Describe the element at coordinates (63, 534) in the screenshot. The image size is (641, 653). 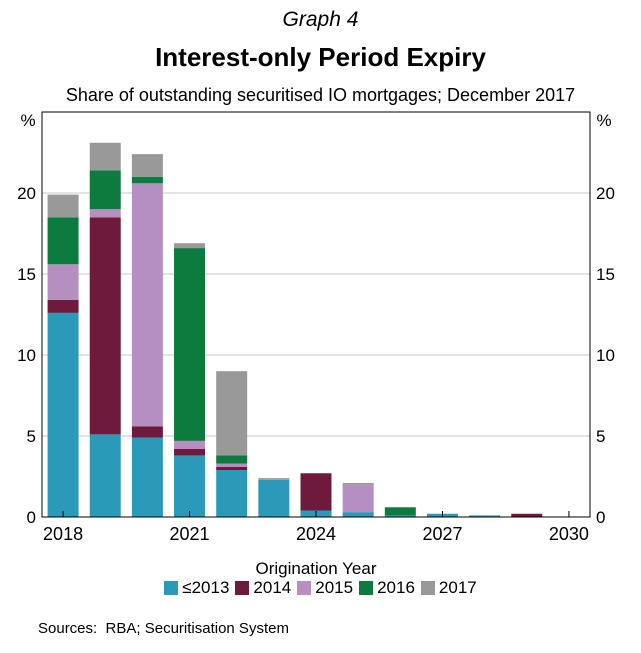
I see `x-tick-label-2018: 2018` at that location.